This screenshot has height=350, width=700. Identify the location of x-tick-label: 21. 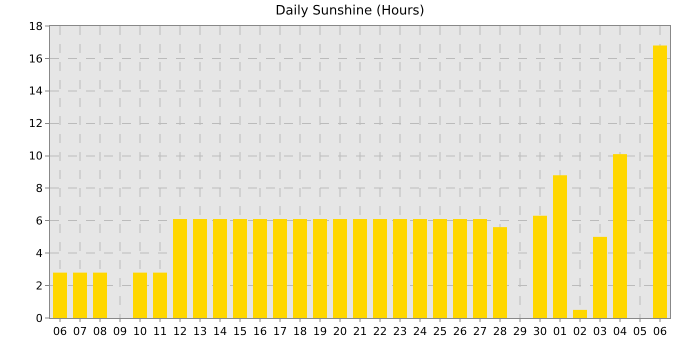
(360, 331).